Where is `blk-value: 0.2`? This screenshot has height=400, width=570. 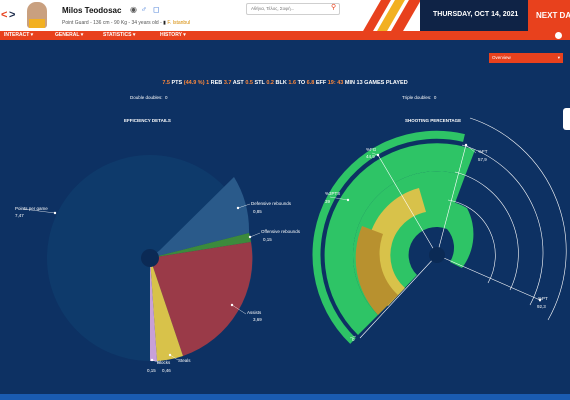
blk-value: 0.2 is located at coordinates (270, 83).